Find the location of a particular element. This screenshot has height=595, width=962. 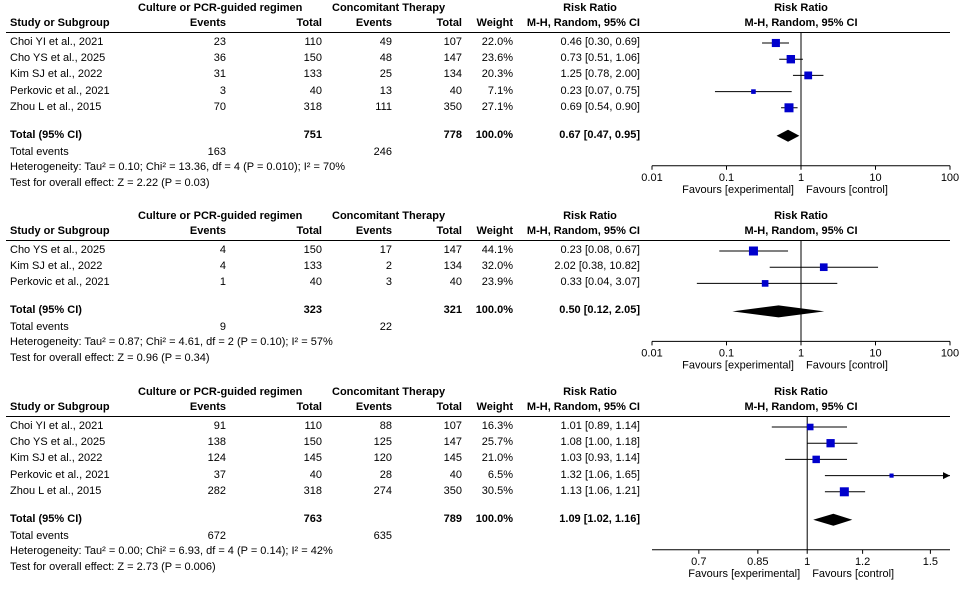

rr-ci-cell: 1.25 [0.78, 2.00] is located at coordinates (600, 74).